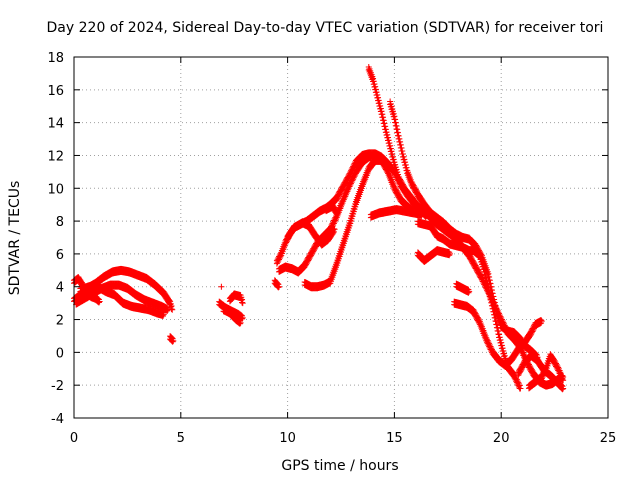 Image resolution: width=640 pixels, height=480 pixels. Describe the element at coordinates (55, 58) in the screenshot. I see `y-tick-label: 18` at that location.